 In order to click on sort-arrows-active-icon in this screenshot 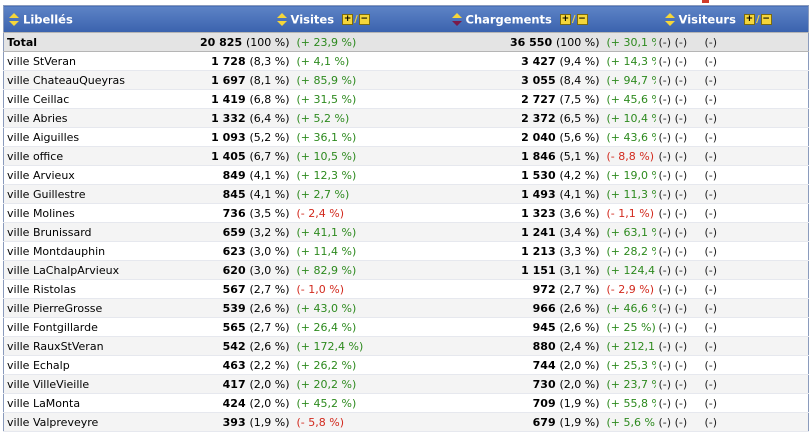, I will do `click(457, 19)`.